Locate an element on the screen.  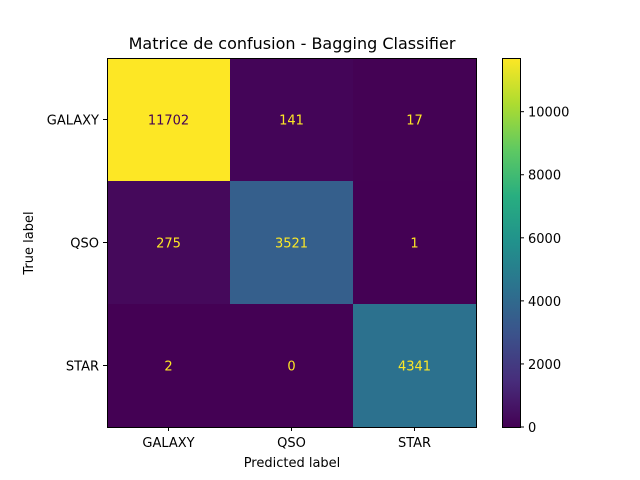
cell-value-label: 1 is located at coordinates (414, 244).